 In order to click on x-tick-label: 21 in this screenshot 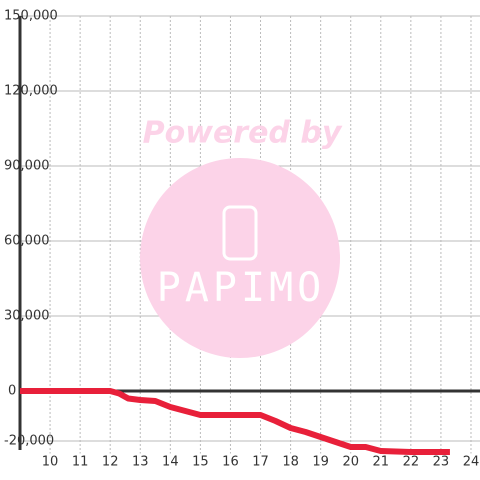, I will do `click(381, 462)`.